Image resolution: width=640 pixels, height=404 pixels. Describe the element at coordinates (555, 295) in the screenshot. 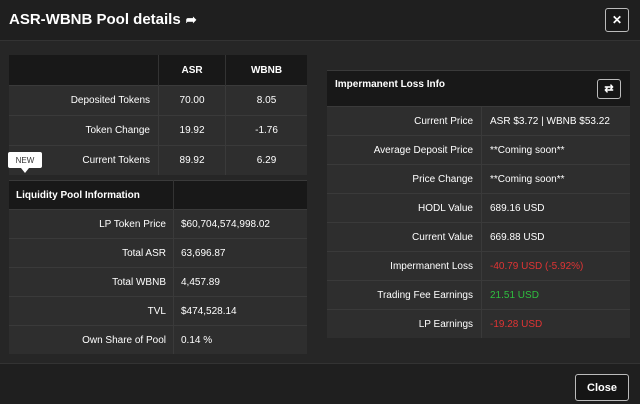

I see `trading-fee-value: 21.51 USD` at that location.